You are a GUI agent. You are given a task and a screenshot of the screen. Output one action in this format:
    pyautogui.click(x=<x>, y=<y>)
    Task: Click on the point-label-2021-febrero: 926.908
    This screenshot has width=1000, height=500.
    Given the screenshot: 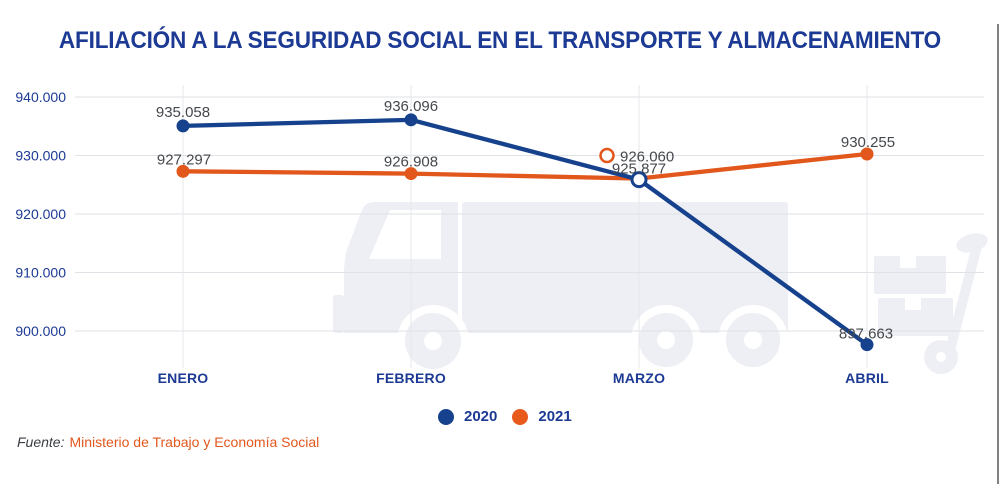 What is the action you would take?
    pyautogui.click(x=411, y=162)
    